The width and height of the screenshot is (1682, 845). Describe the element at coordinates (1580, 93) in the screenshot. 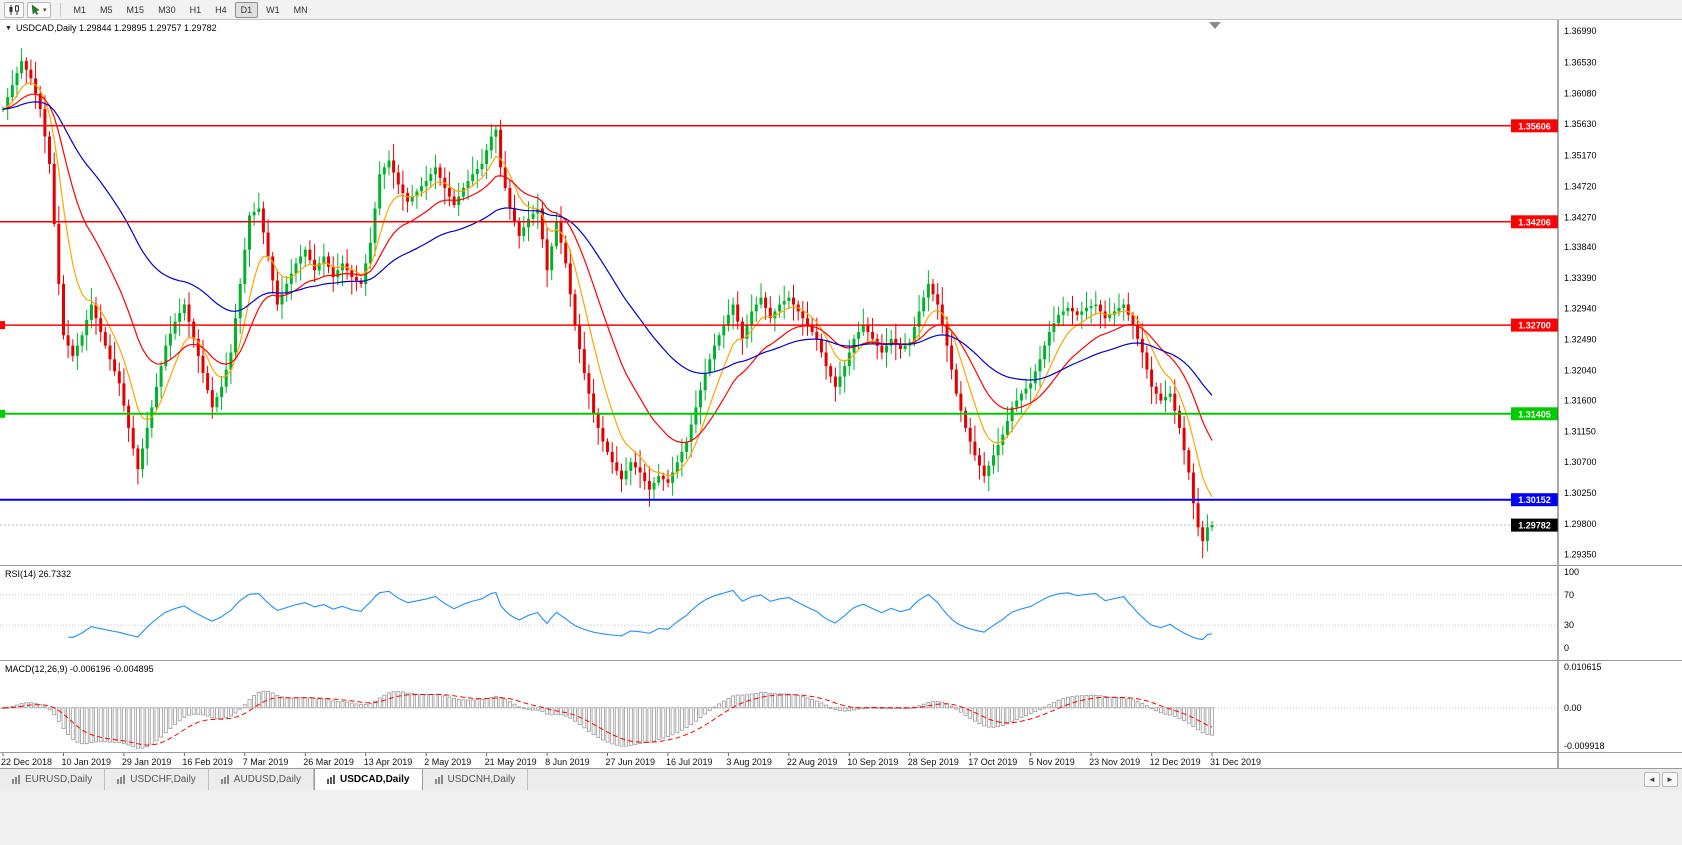

I see `svg-text: 1.36080` at that location.